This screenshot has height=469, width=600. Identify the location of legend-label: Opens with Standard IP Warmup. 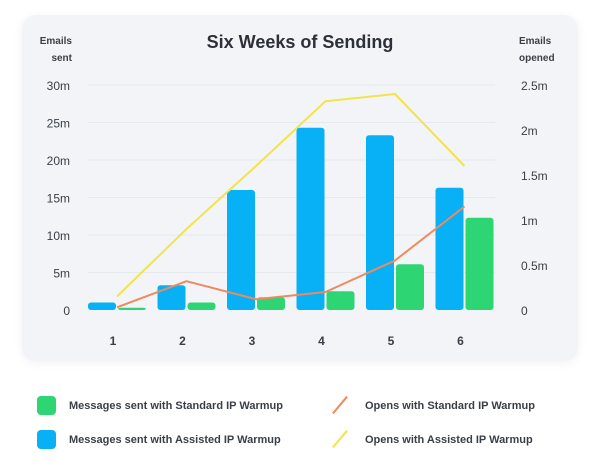
(450, 405).